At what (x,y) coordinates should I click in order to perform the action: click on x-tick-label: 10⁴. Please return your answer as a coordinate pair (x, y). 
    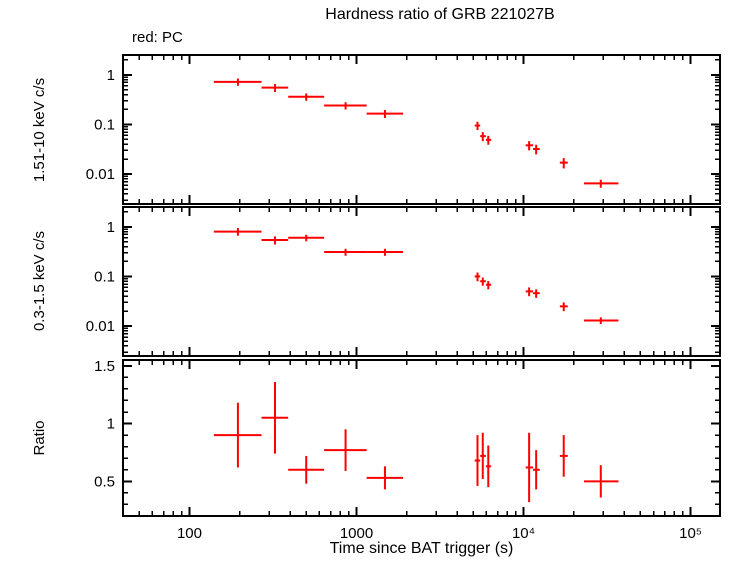
    Looking at the image, I should click on (523, 533).